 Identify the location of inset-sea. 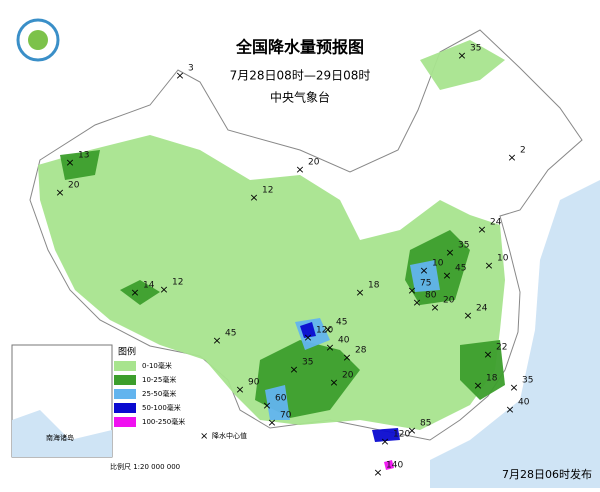
(62, 433).